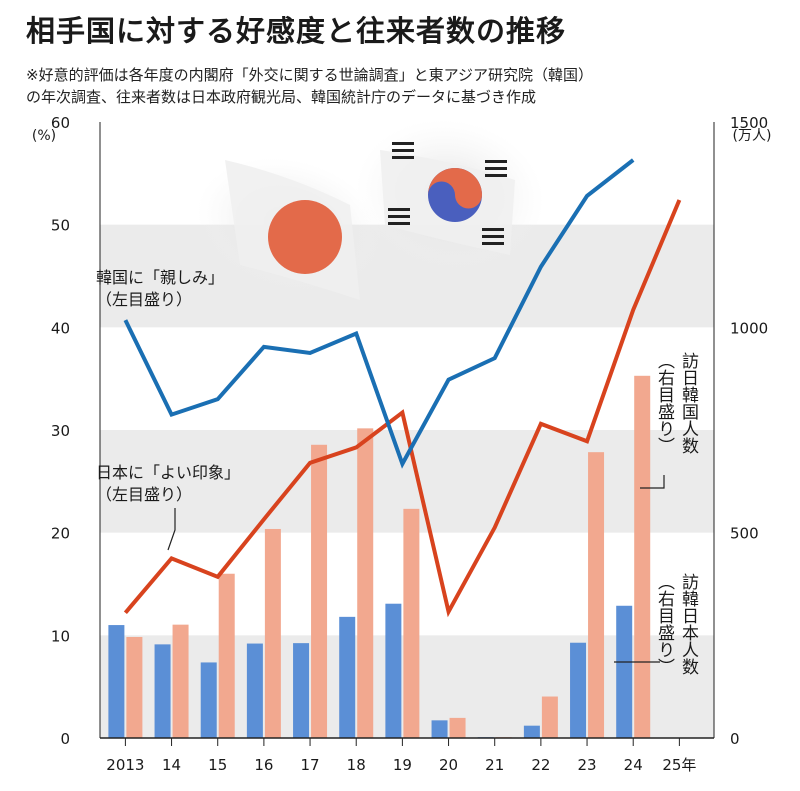 This screenshot has width=800, height=791. What do you see at coordinates (356, 765) in the screenshot?
I see `x-tick-label: 18` at bounding box center [356, 765].